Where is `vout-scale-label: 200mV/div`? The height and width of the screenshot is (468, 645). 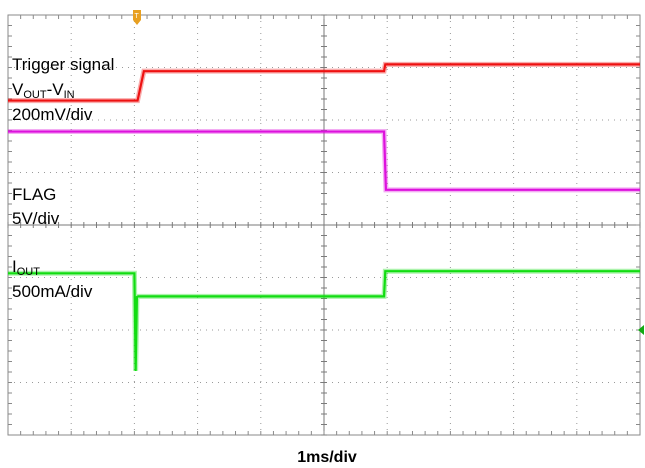 vout-scale-label: 200mV/div is located at coordinates (52, 114).